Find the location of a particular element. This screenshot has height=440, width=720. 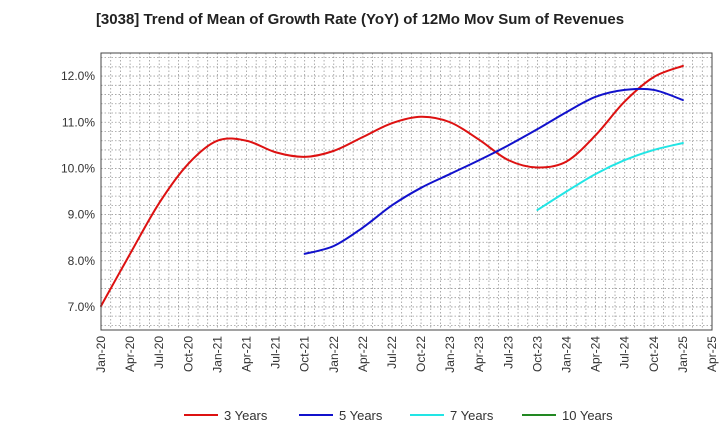

x-tick-label: Oct-23 is located at coordinates (537, 354).